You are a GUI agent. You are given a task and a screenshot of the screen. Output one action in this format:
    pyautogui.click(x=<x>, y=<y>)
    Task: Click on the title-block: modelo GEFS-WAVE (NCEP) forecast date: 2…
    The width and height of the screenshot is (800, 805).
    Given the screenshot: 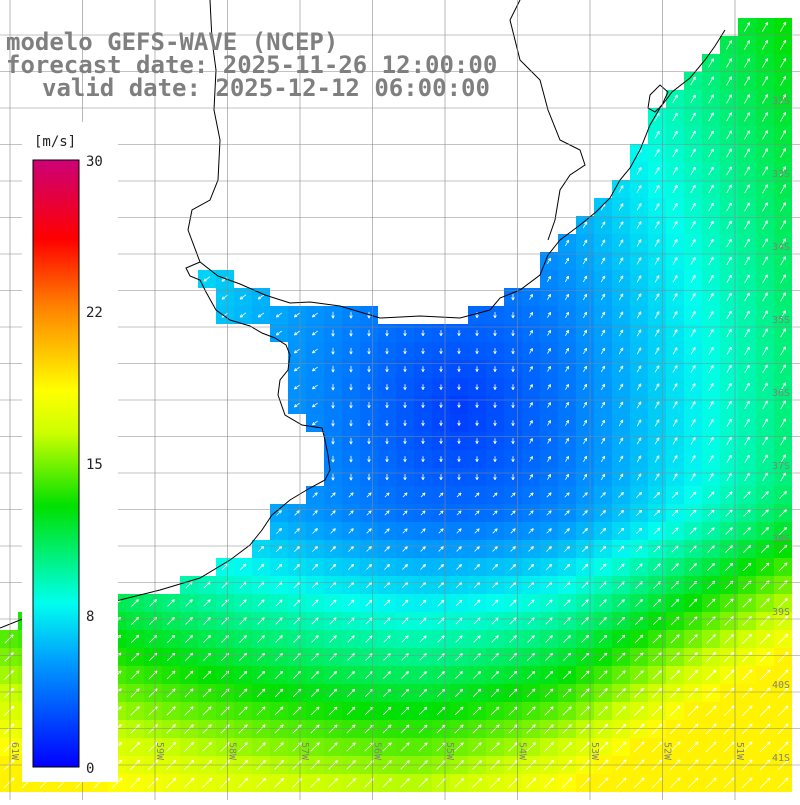 What is the action you would take?
    pyautogui.click(x=251, y=65)
    